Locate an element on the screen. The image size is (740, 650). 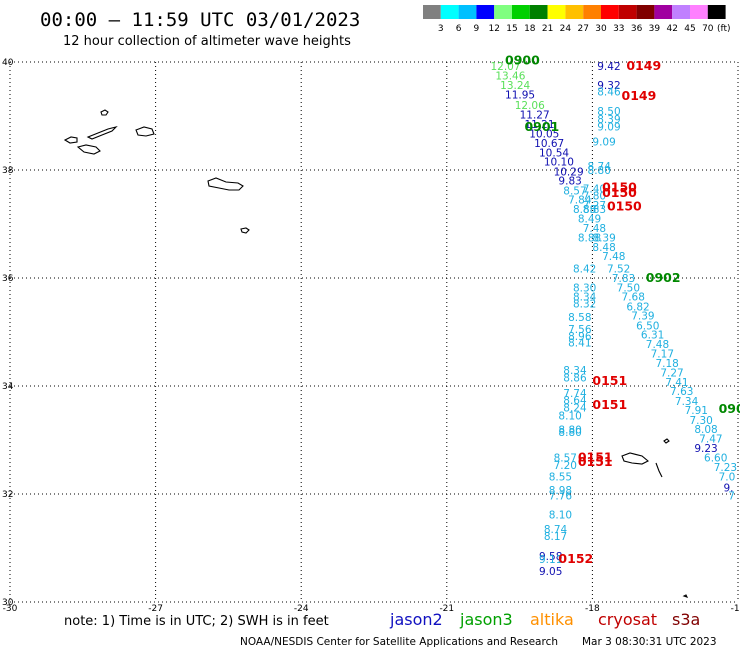
wave-height-label: 12.07 is located at coordinates (505, 67).